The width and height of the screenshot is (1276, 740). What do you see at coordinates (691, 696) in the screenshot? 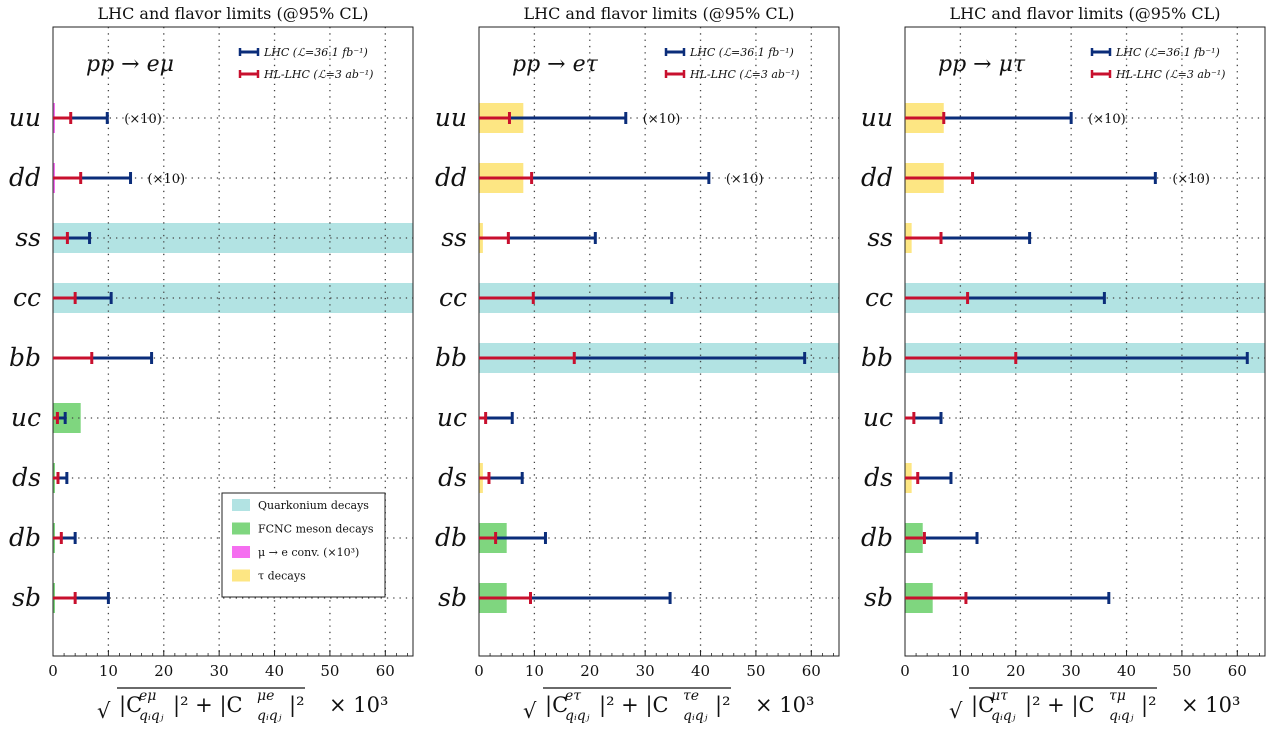
I see `xlabel-sup: τe` at bounding box center [691, 696].